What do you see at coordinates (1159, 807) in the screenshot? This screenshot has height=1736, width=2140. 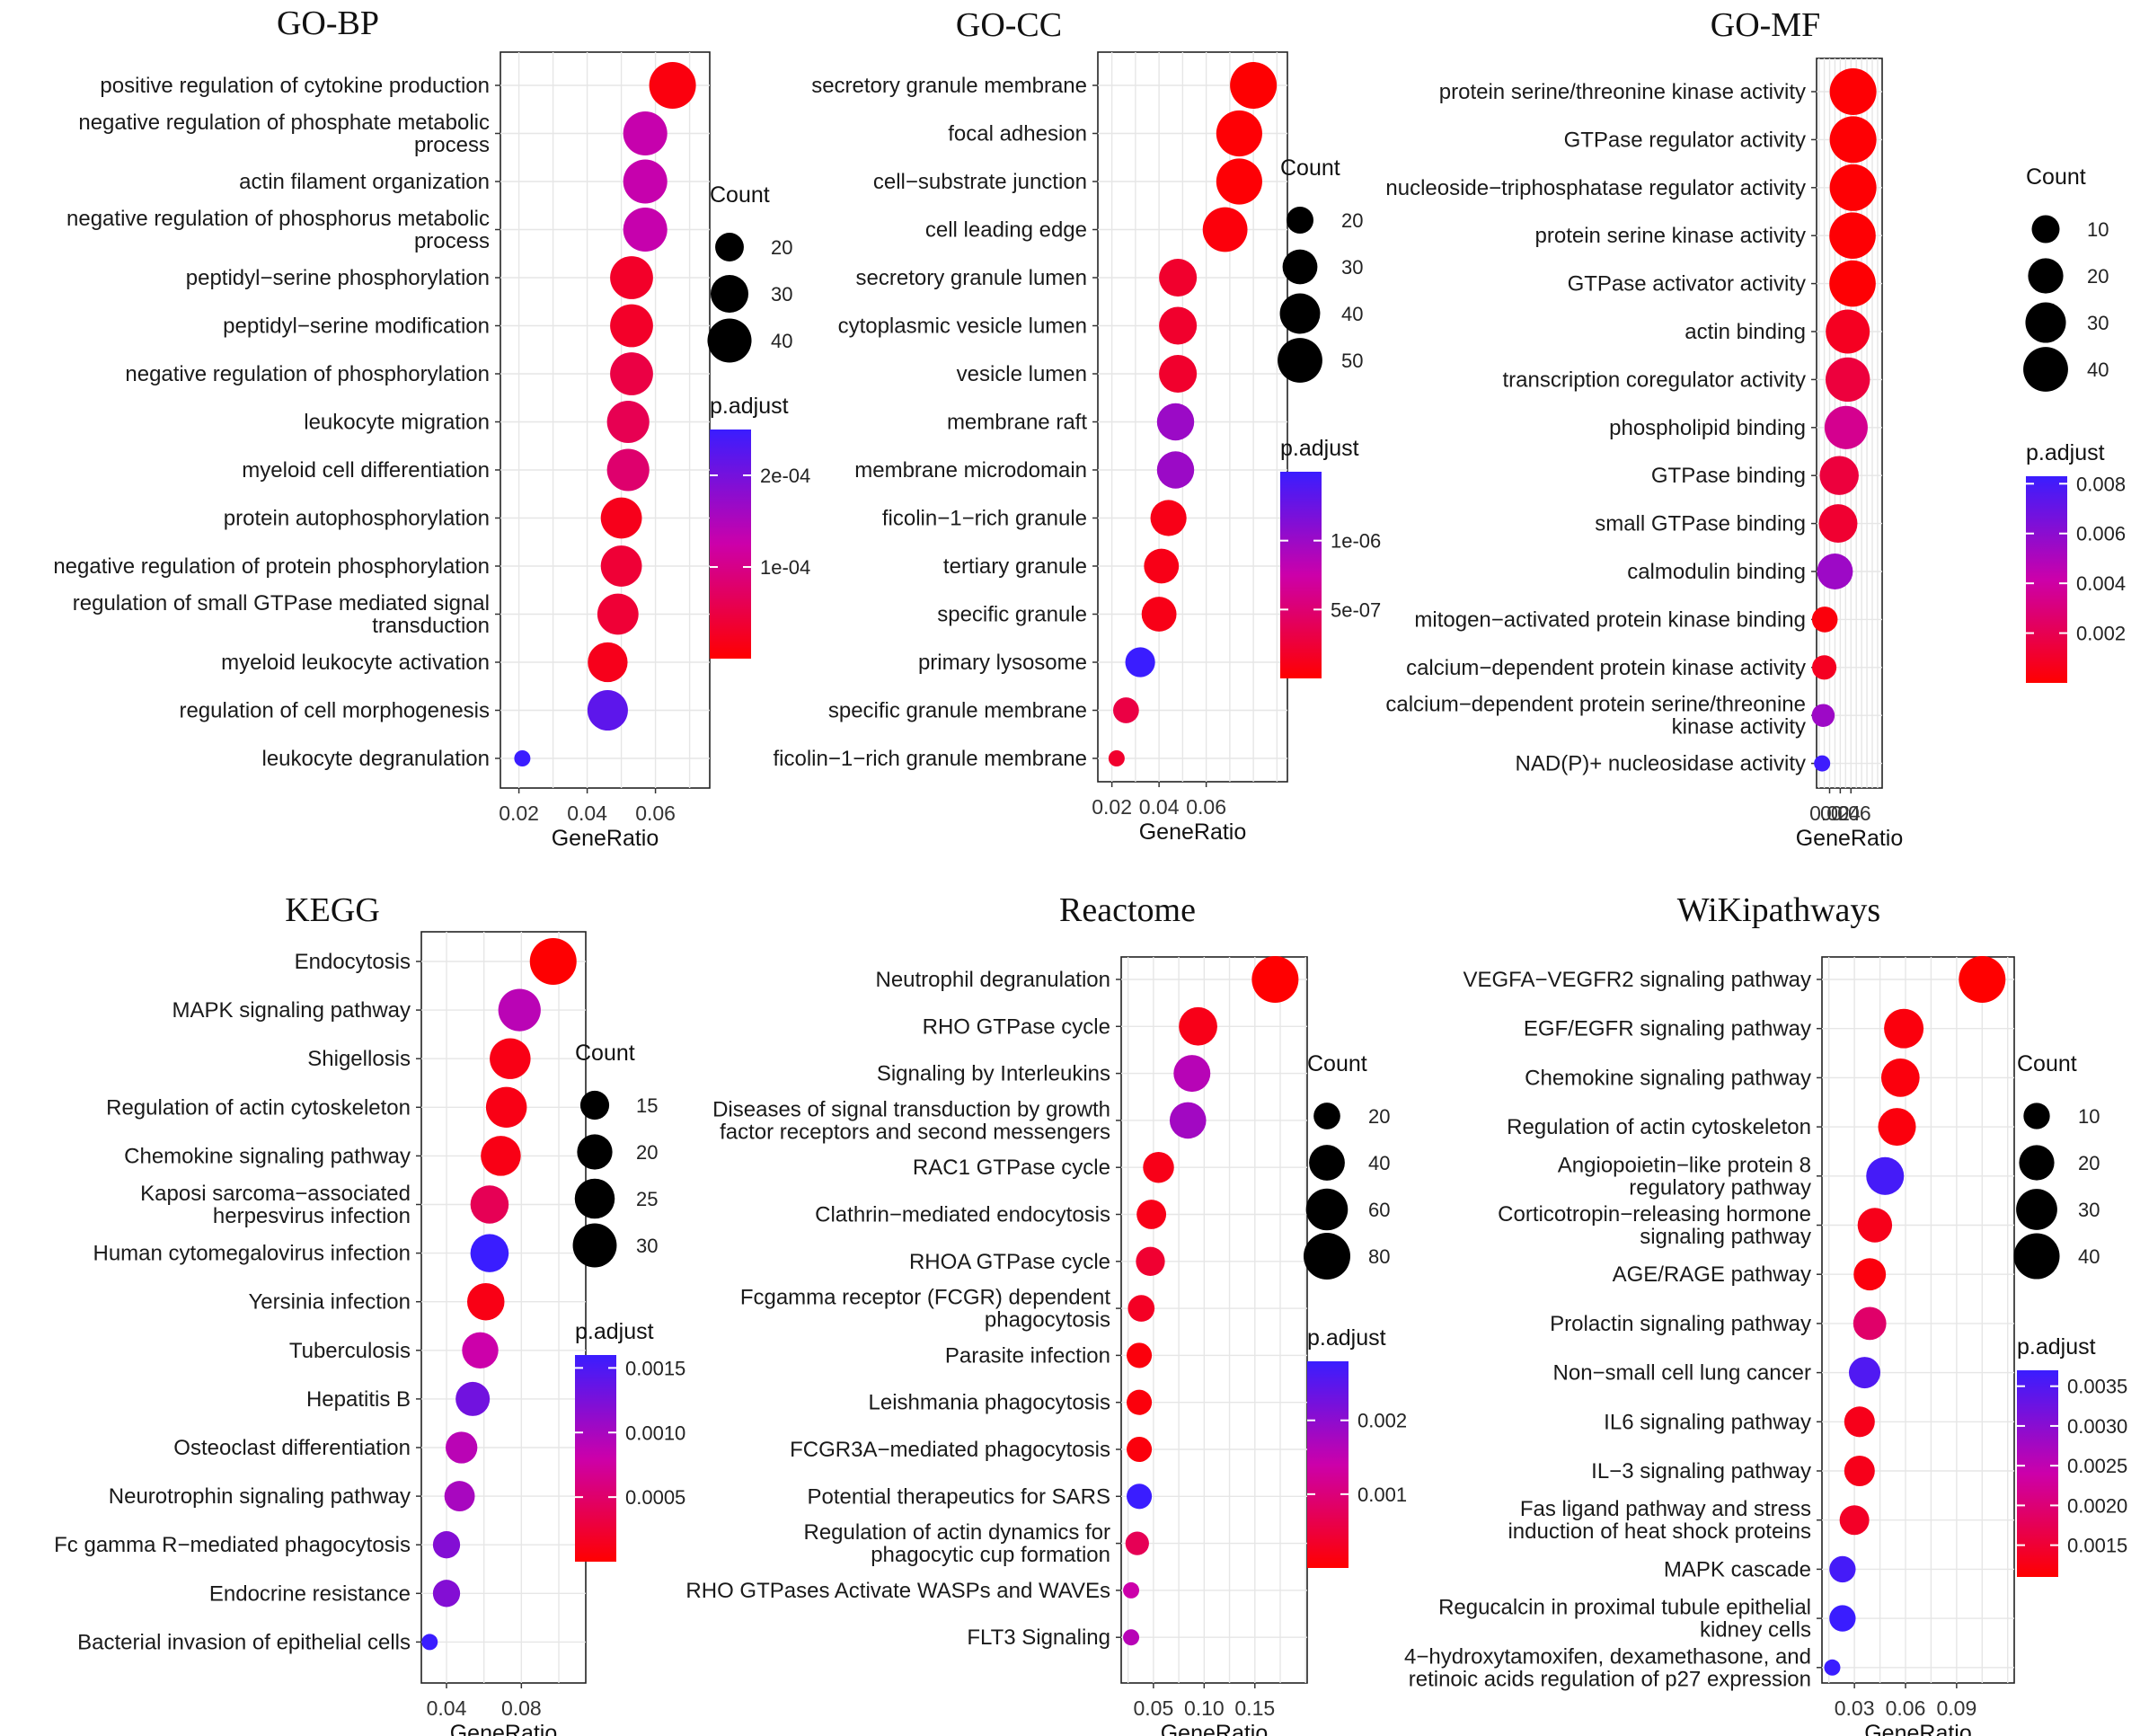 I see `x-tick-label: 0.04` at bounding box center [1159, 807].